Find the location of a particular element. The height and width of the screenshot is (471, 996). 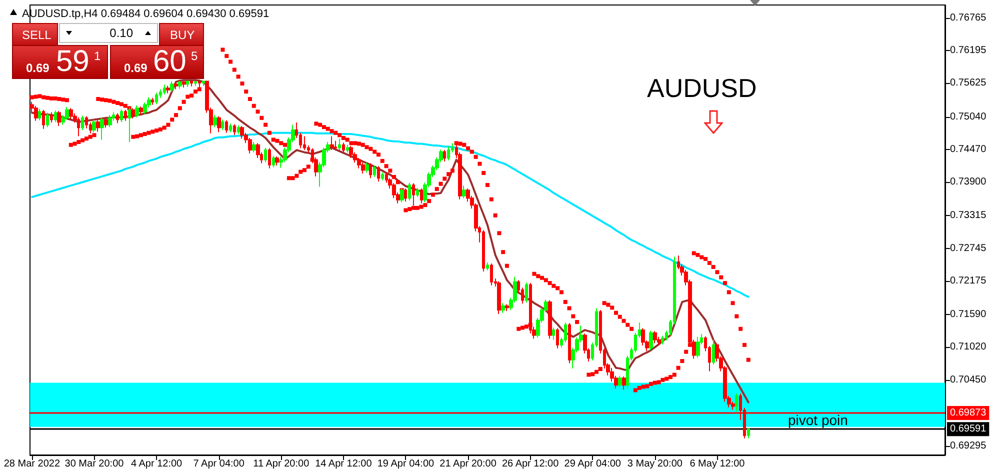

y-tick-label: 0.71020 is located at coordinates (968, 347).